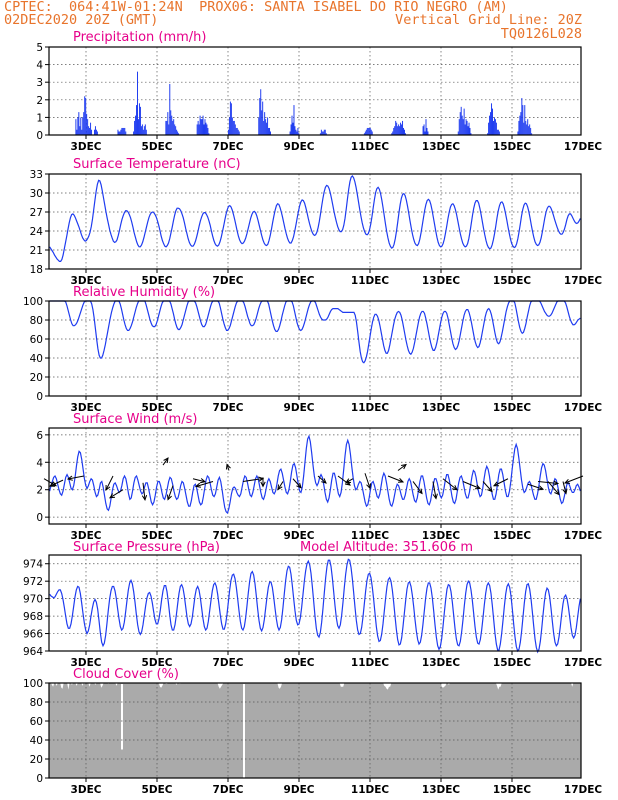 The width and height of the screenshot is (618, 800). Describe the element at coordinates (39, 436) in the screenshot. I see `wind-ytick-label-3: 6` at that location.